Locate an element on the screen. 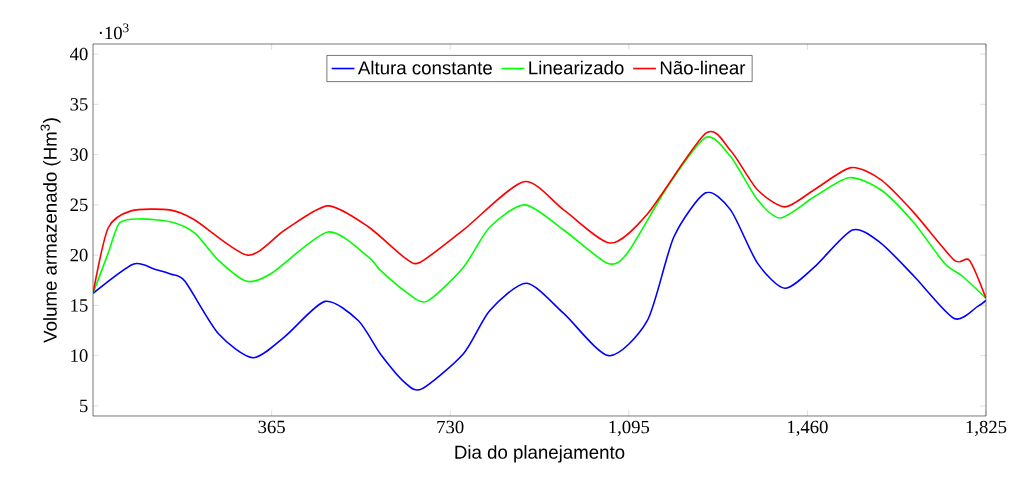  legend-label: Linearizado is located at coordinates (576, 67).